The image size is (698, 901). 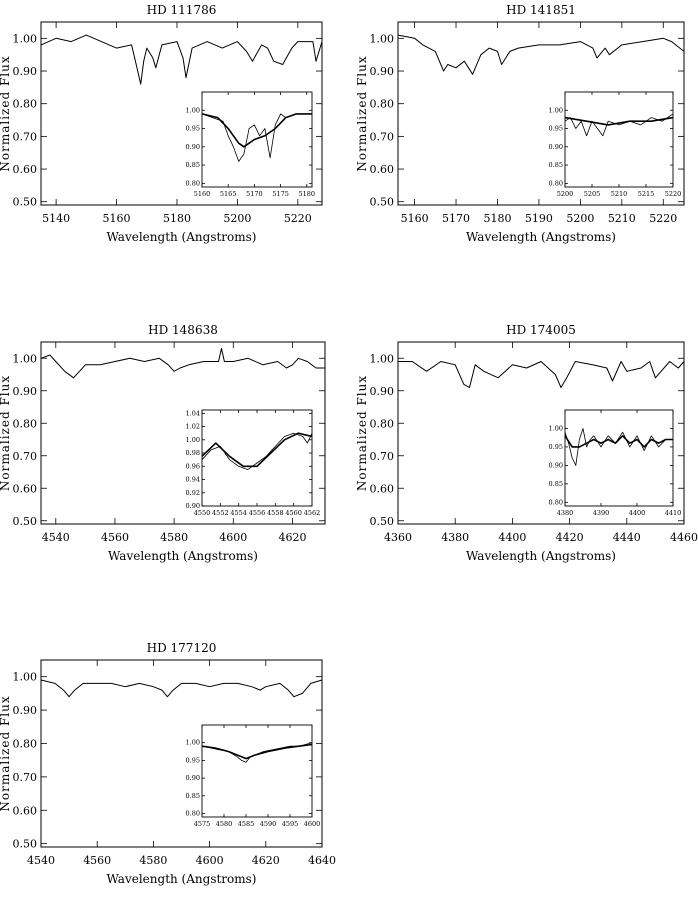 What do you see at coordinates (202, 194) in the screenshot?
I see `inset-x-tick-label: 5160` at bounding box center [202, 194].